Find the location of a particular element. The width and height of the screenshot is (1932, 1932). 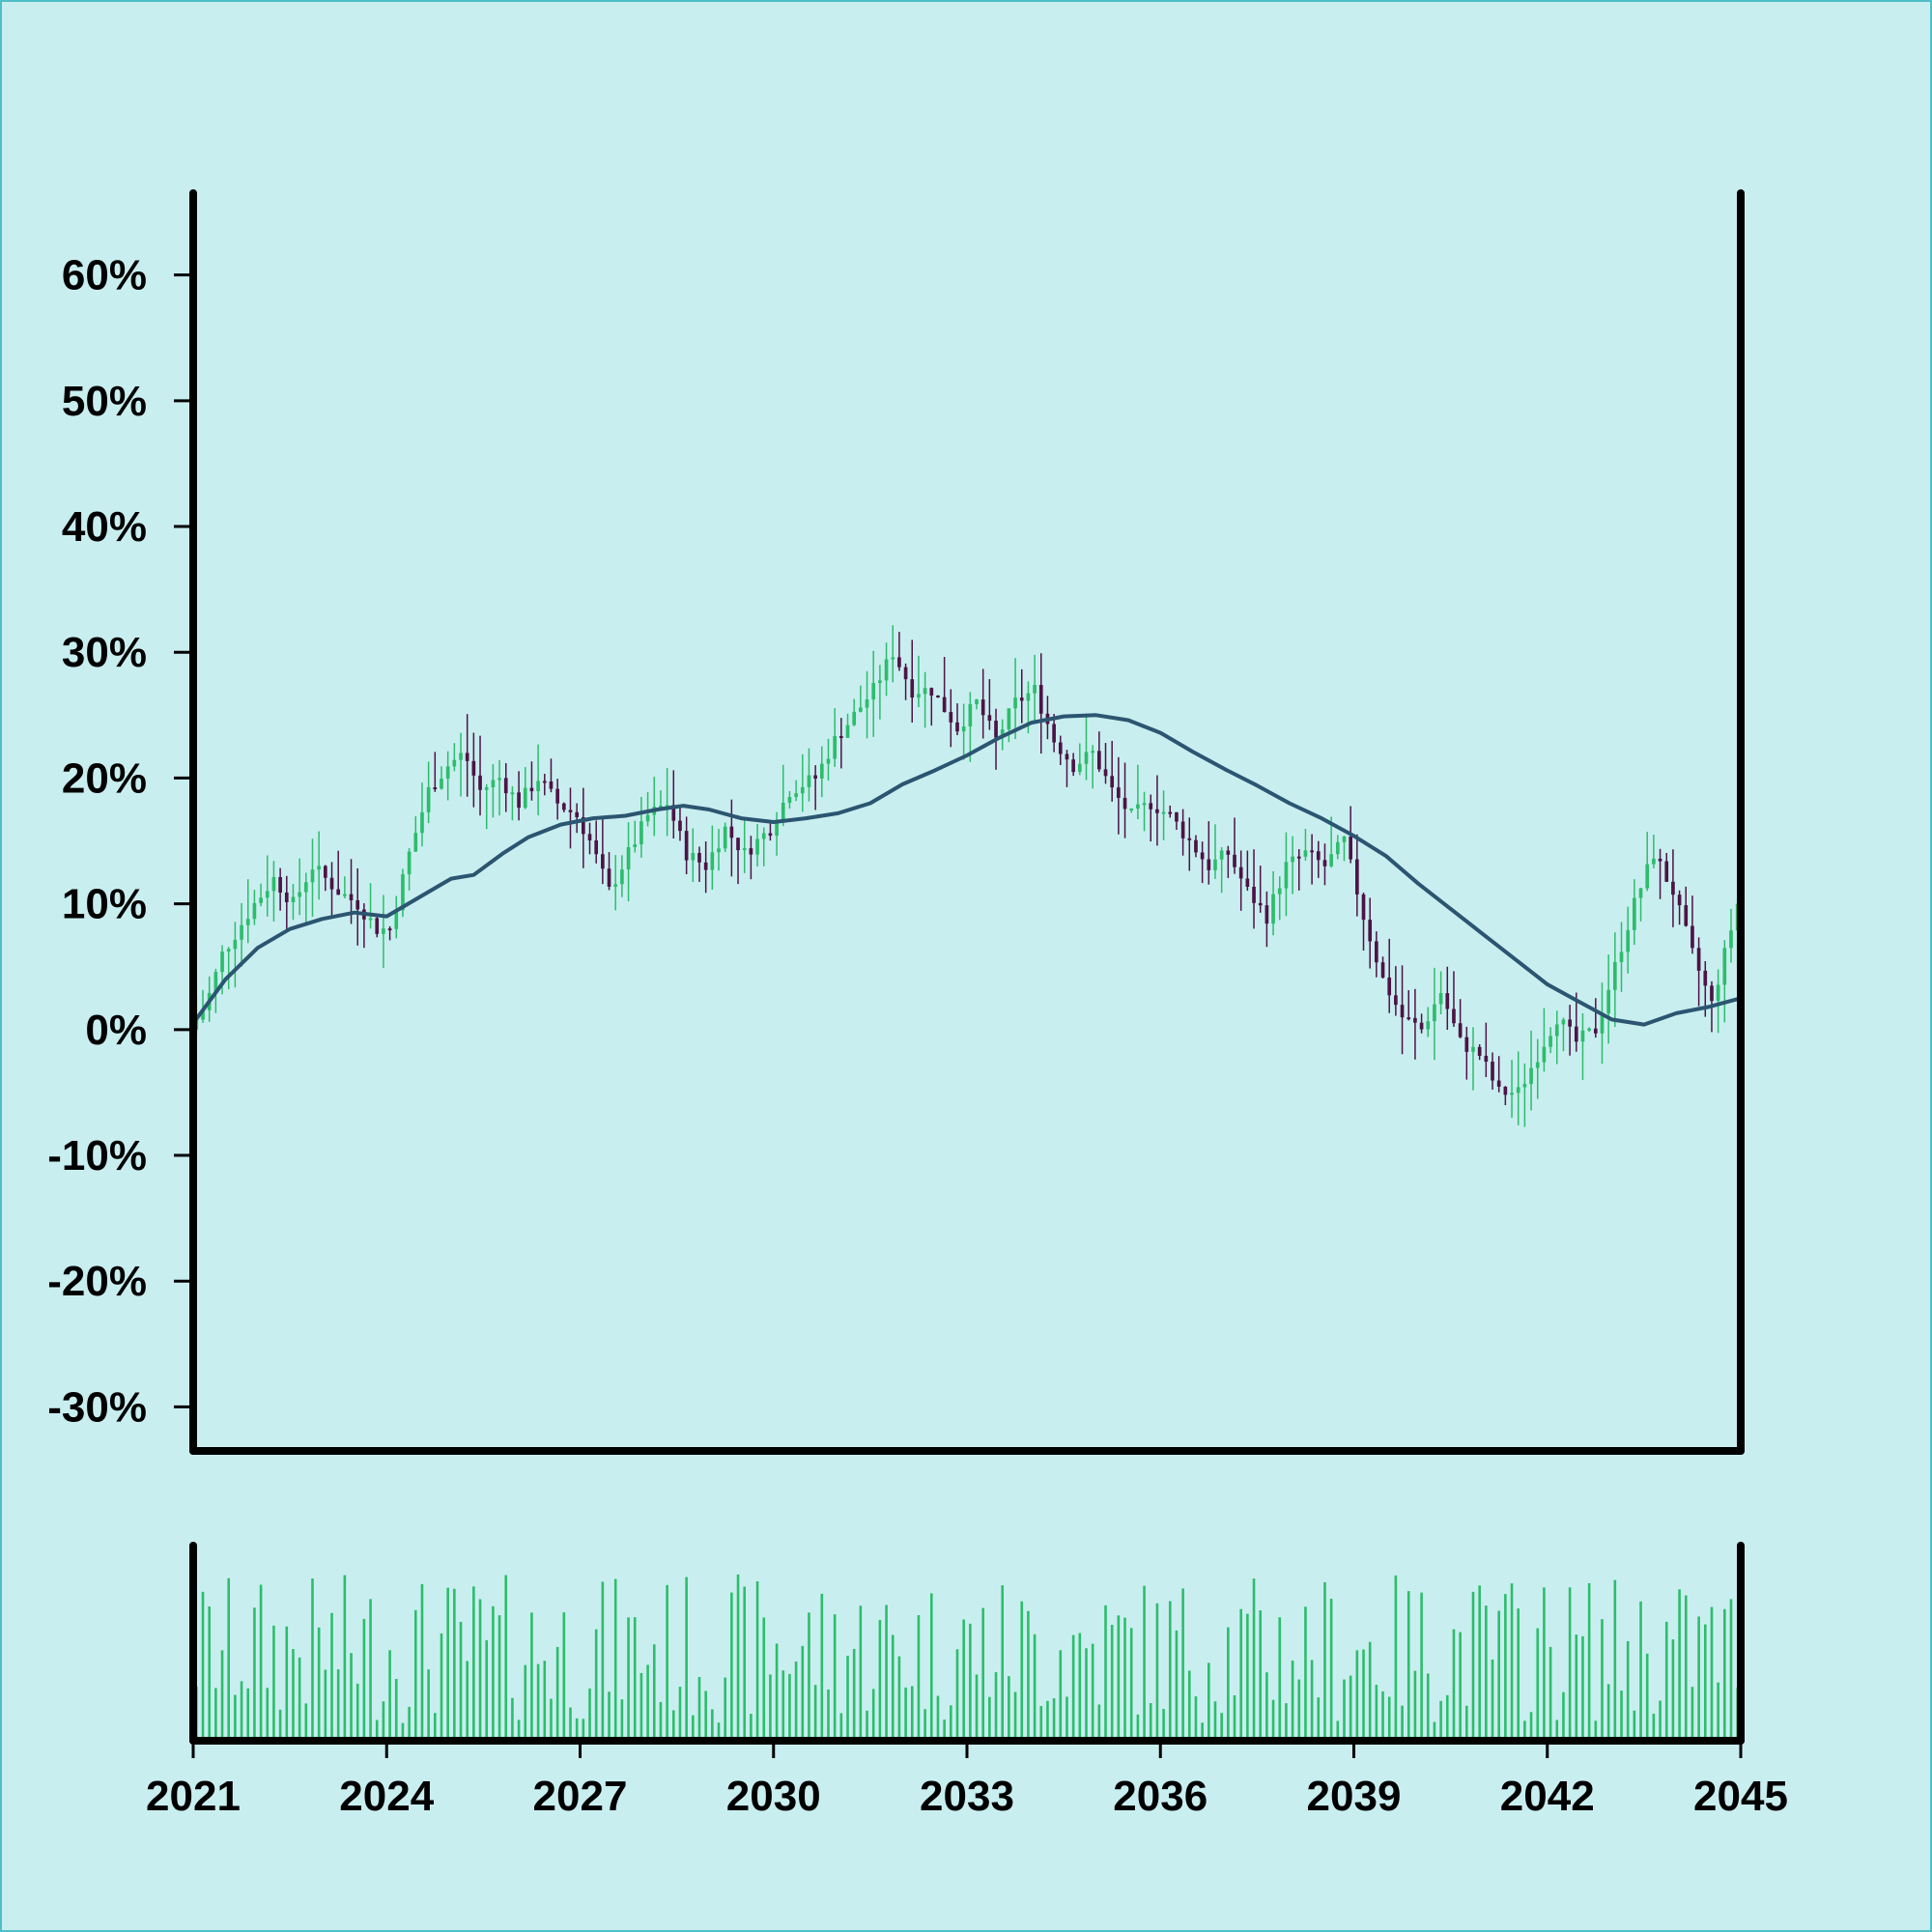

x-axis-ticks: 2021 2024 2027 2030 2033 2036 2039 2042 2045 is located at coordinates (967, 1780).